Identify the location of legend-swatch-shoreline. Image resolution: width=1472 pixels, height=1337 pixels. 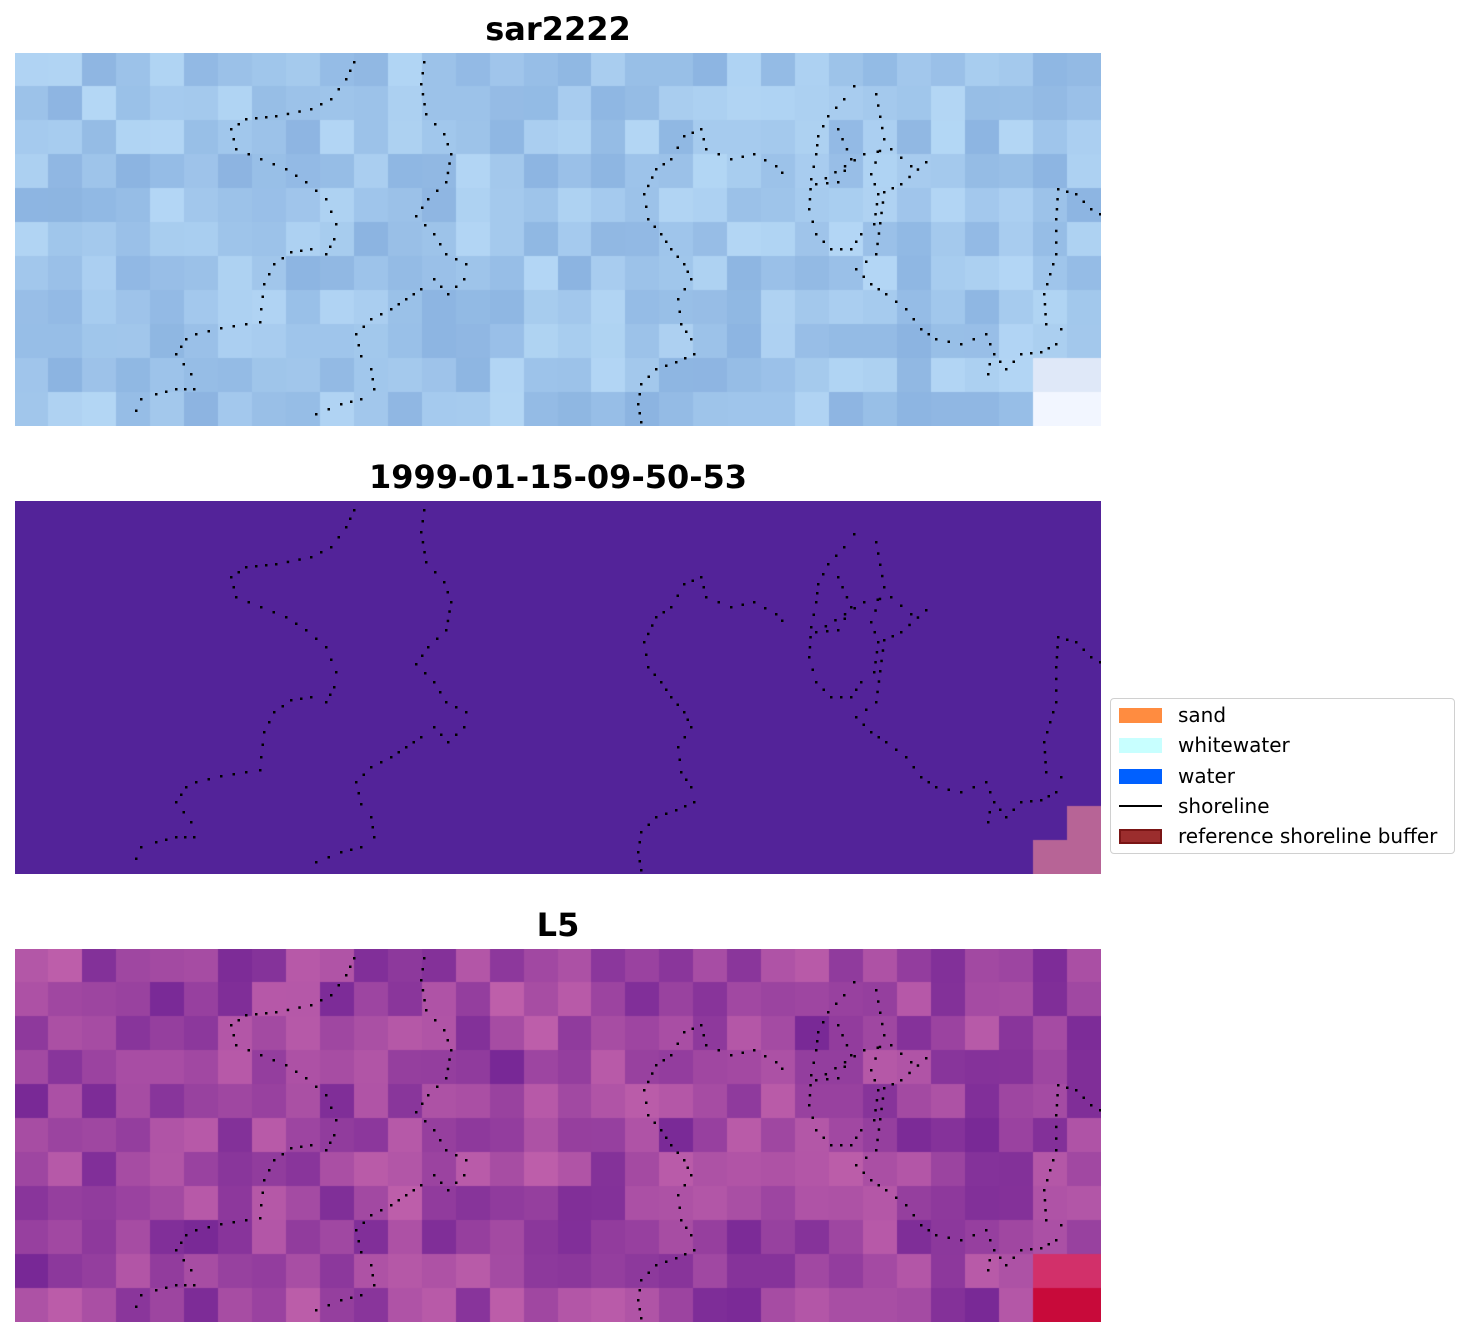
(1140, 806).